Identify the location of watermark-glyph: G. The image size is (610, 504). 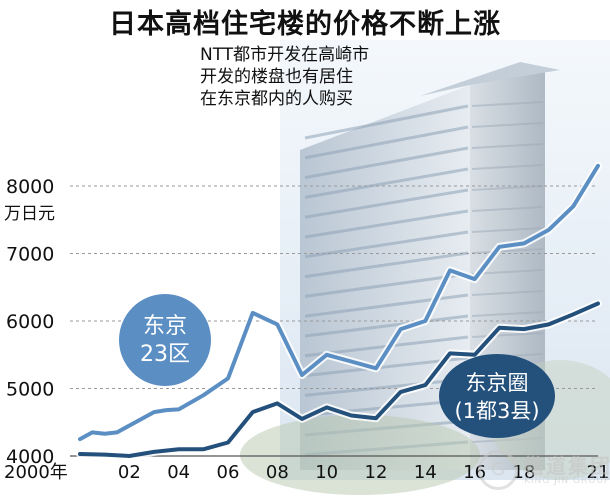
(498, 470).